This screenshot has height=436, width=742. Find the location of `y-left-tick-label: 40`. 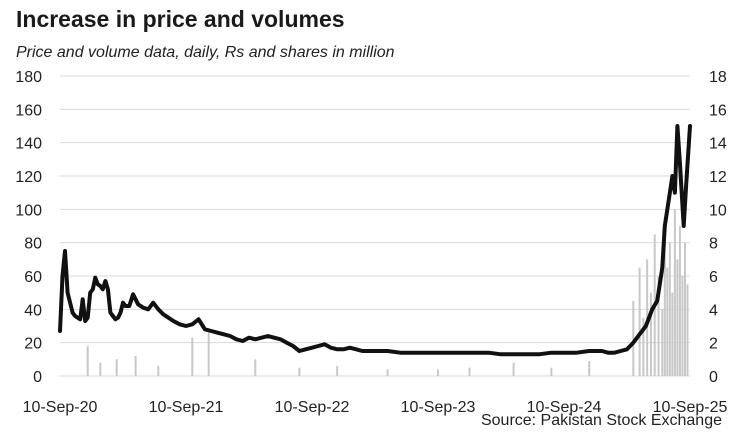

y-left-tick-label: 40 is located at coordinates (33, 310).